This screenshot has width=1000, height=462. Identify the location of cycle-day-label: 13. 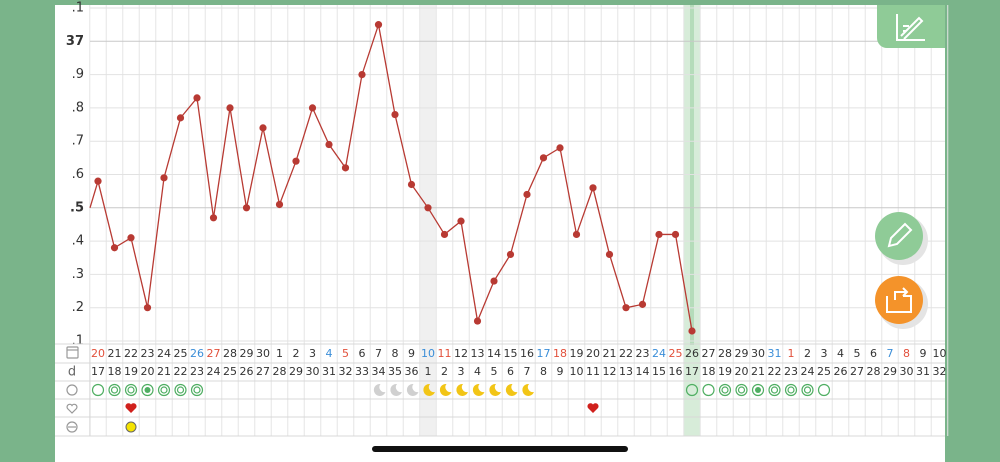
(626, 371).